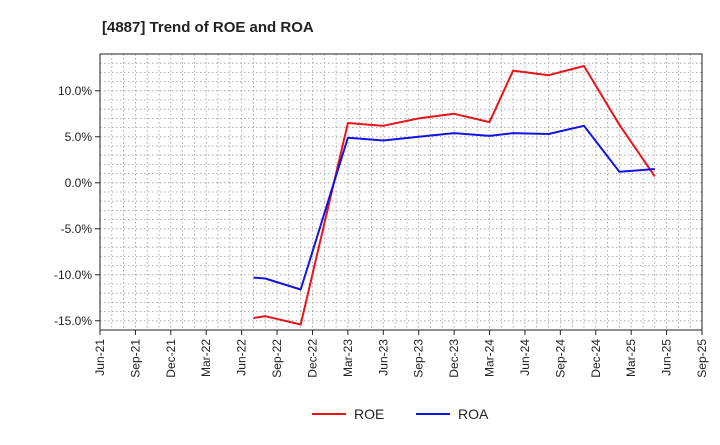 The height and width of the screenshot is (445, 720). Describe the element at coordinates (348, 414) in the screenshot. I see `legend-item-roe: ROE` at that location.